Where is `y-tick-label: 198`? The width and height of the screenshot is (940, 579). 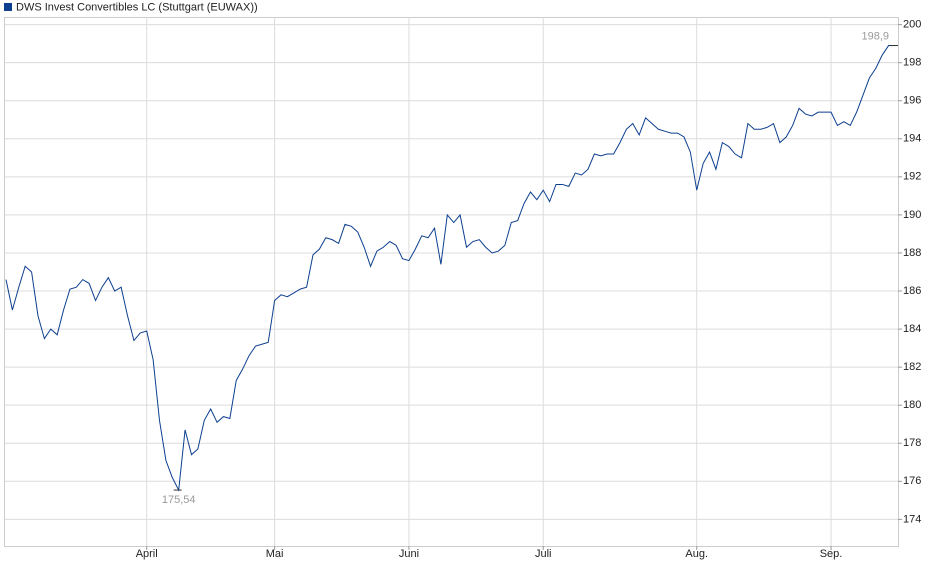 y-tick-label: 198 is located at coordinates (912, 63).